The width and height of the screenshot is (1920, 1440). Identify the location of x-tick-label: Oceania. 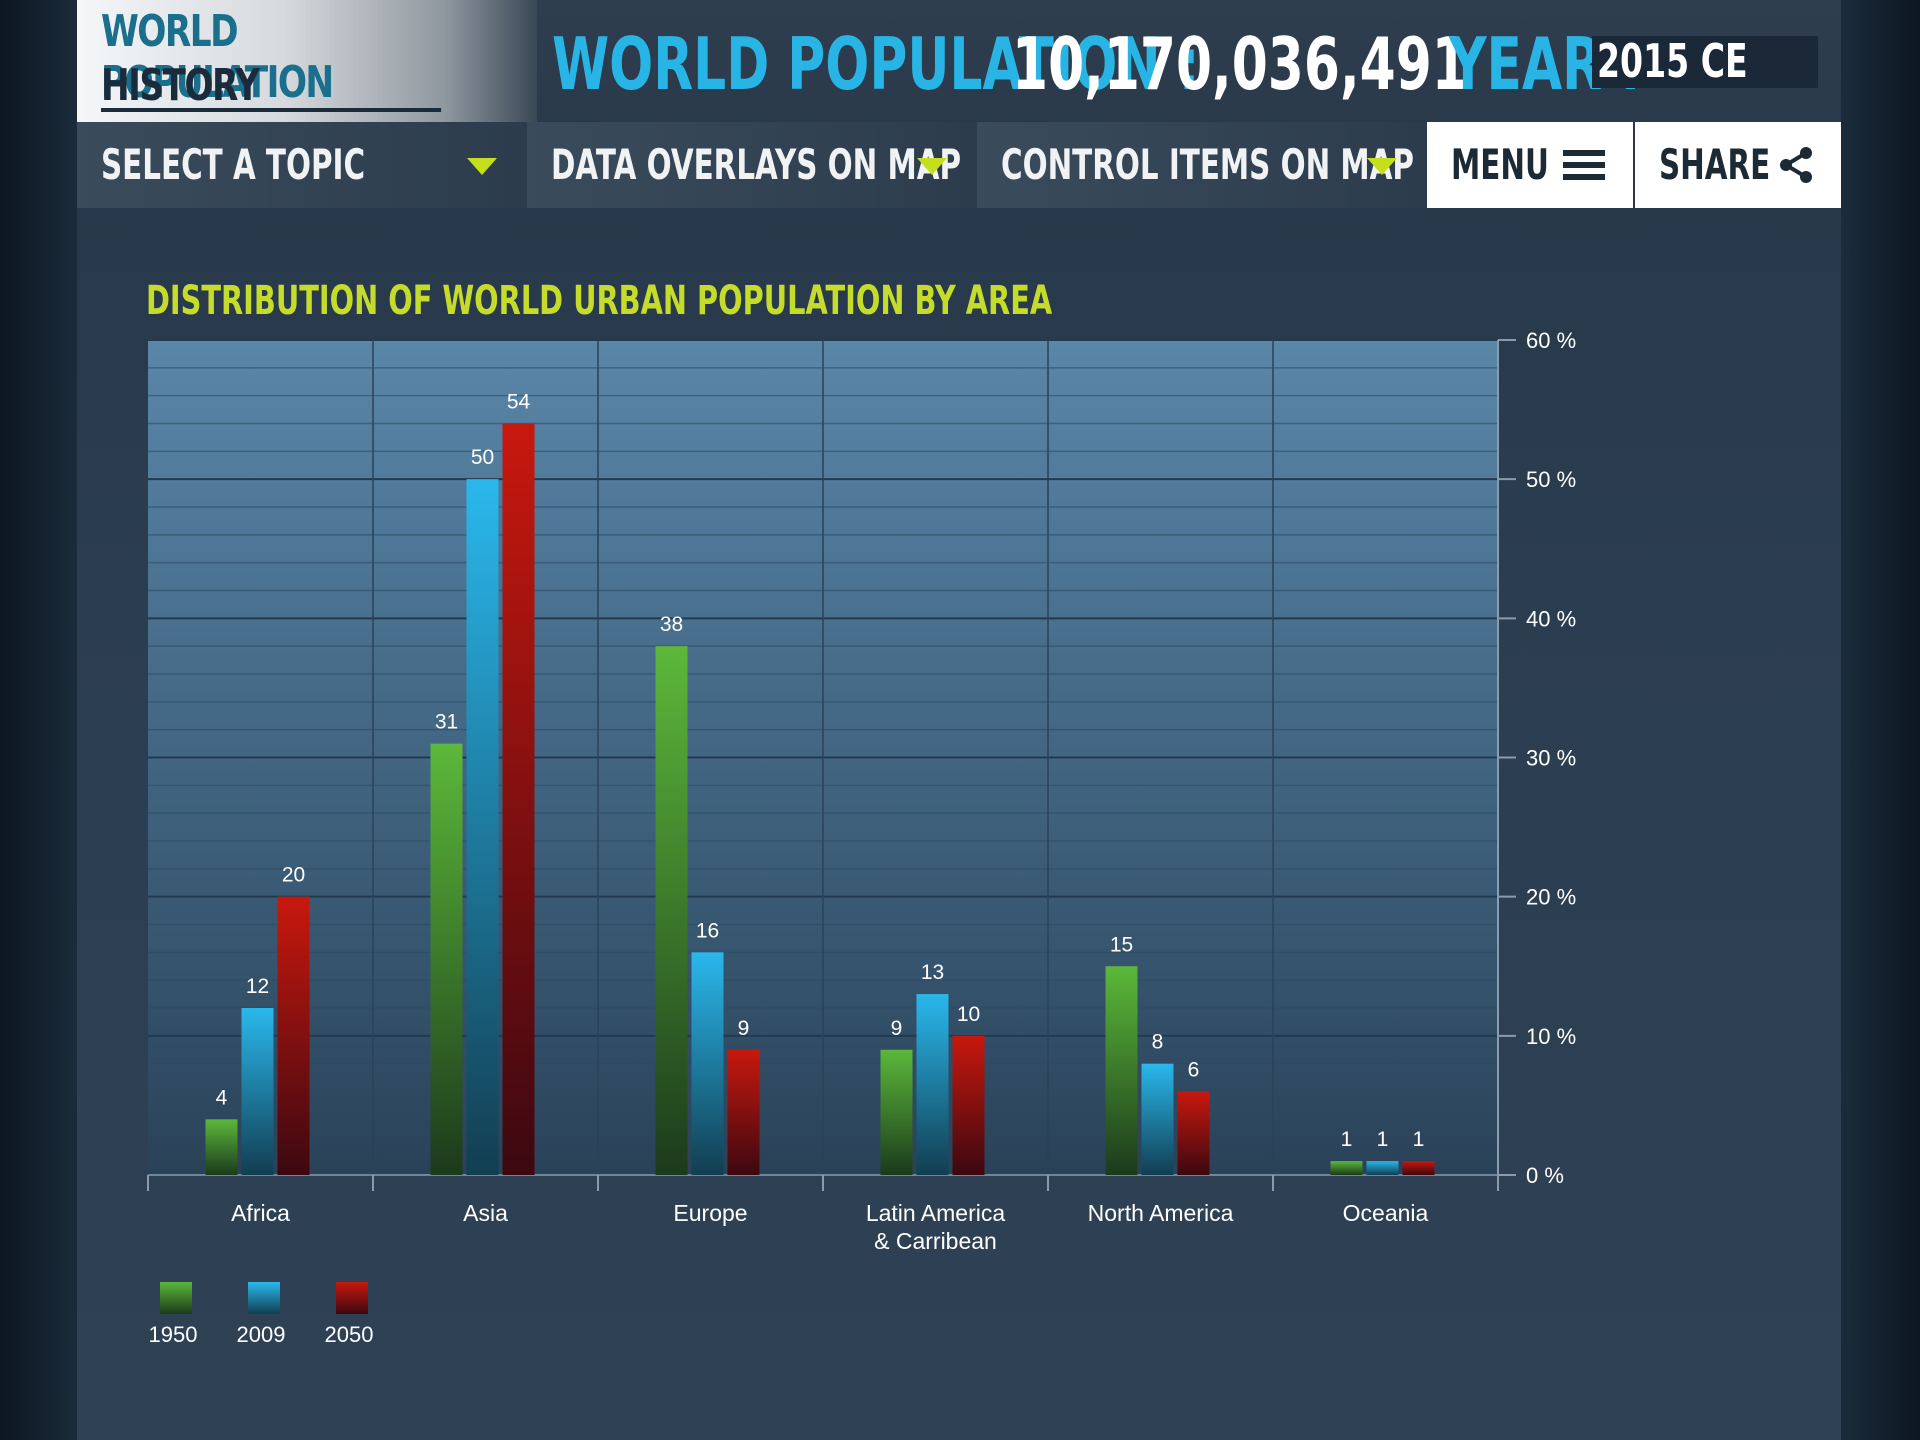
(1386, 1213).